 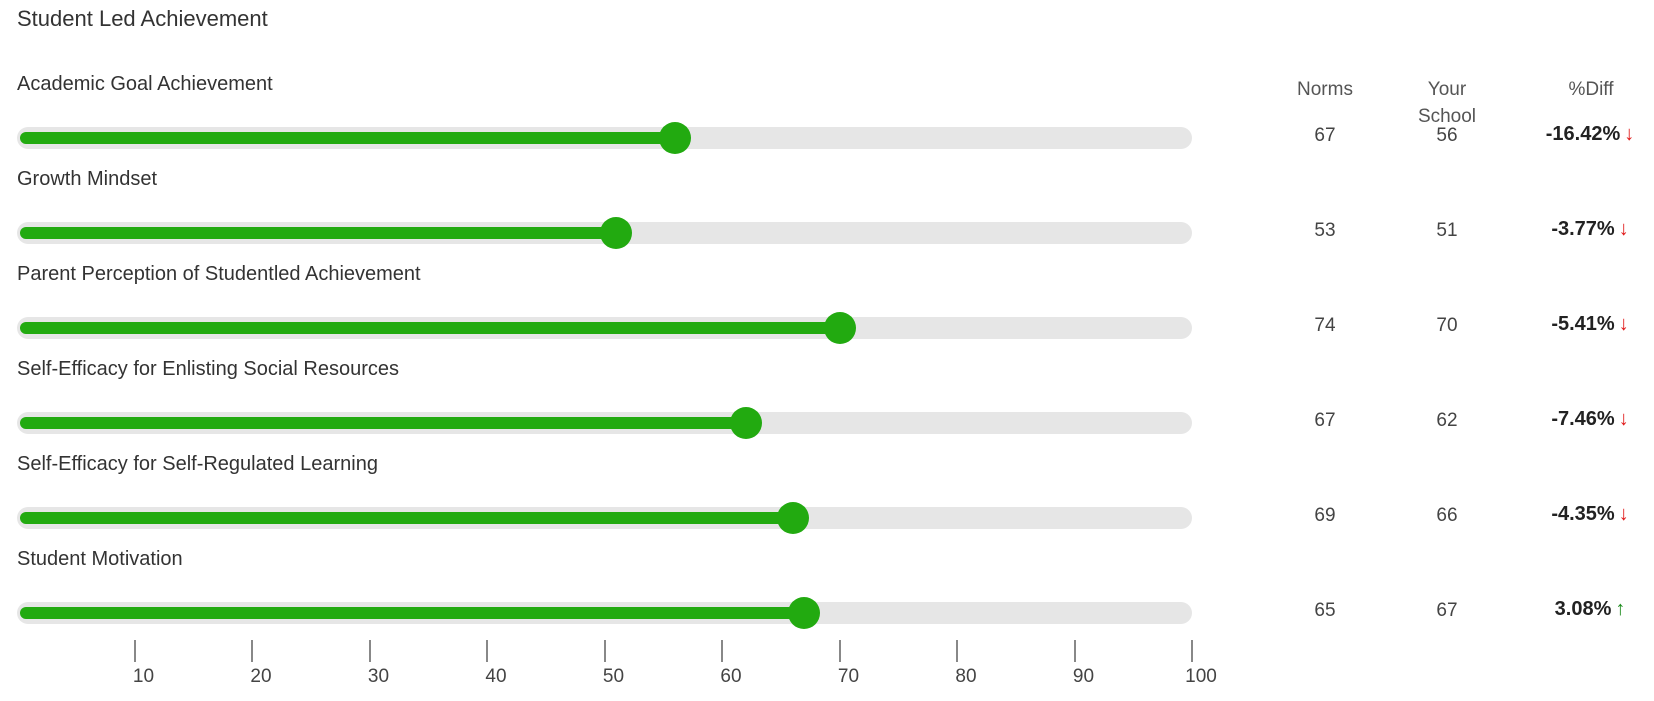 What do you see at coordinates (1083, 676) in the screenshot?
I see `axis-tick-label: 90` at bounding box center [1083, 676].